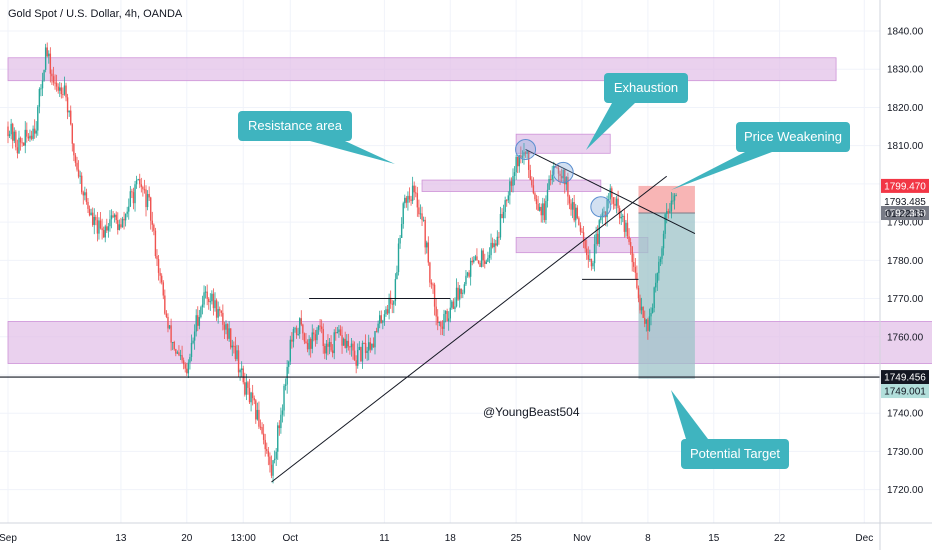 The height and width of the screenshot is (550, 932). What do you see at coordinates (905, 32) in the screenshot?
I see `y-tick-label: 1840.00` at bounding box center [905, 32].